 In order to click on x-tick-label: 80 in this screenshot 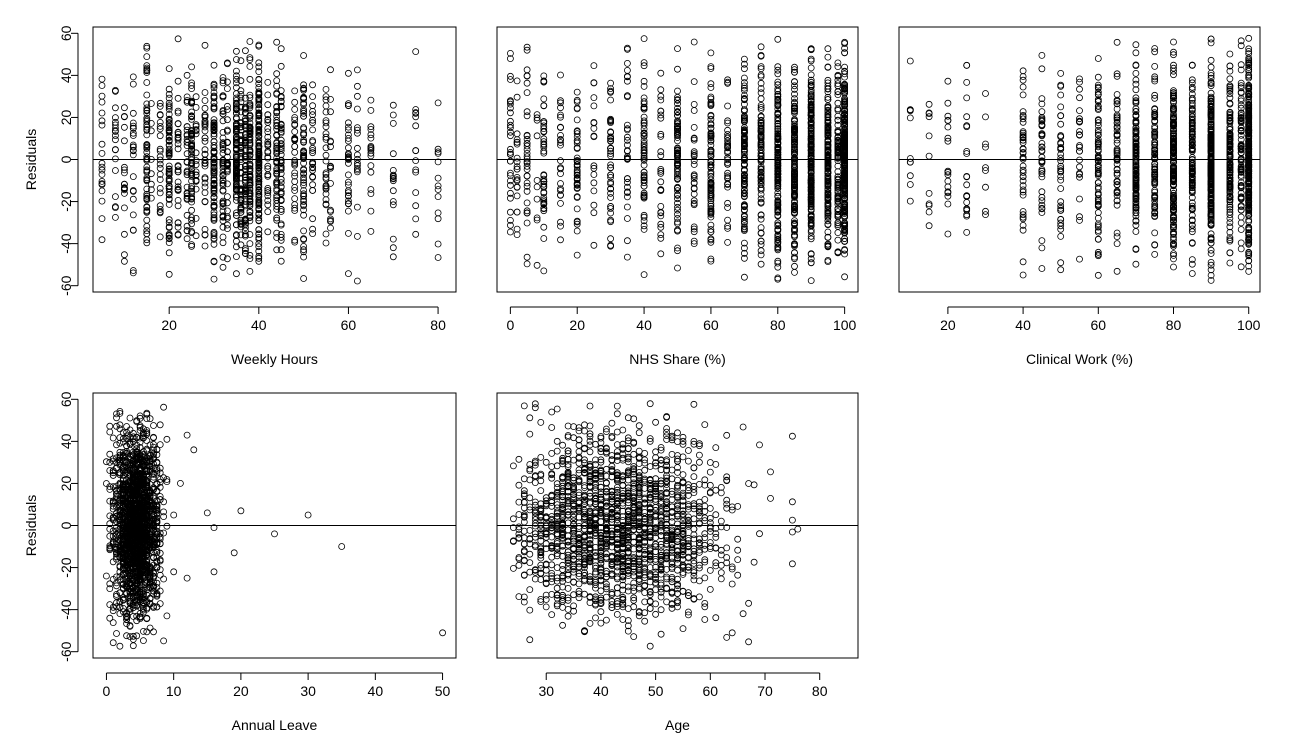, I will do `click(438, 325)`.